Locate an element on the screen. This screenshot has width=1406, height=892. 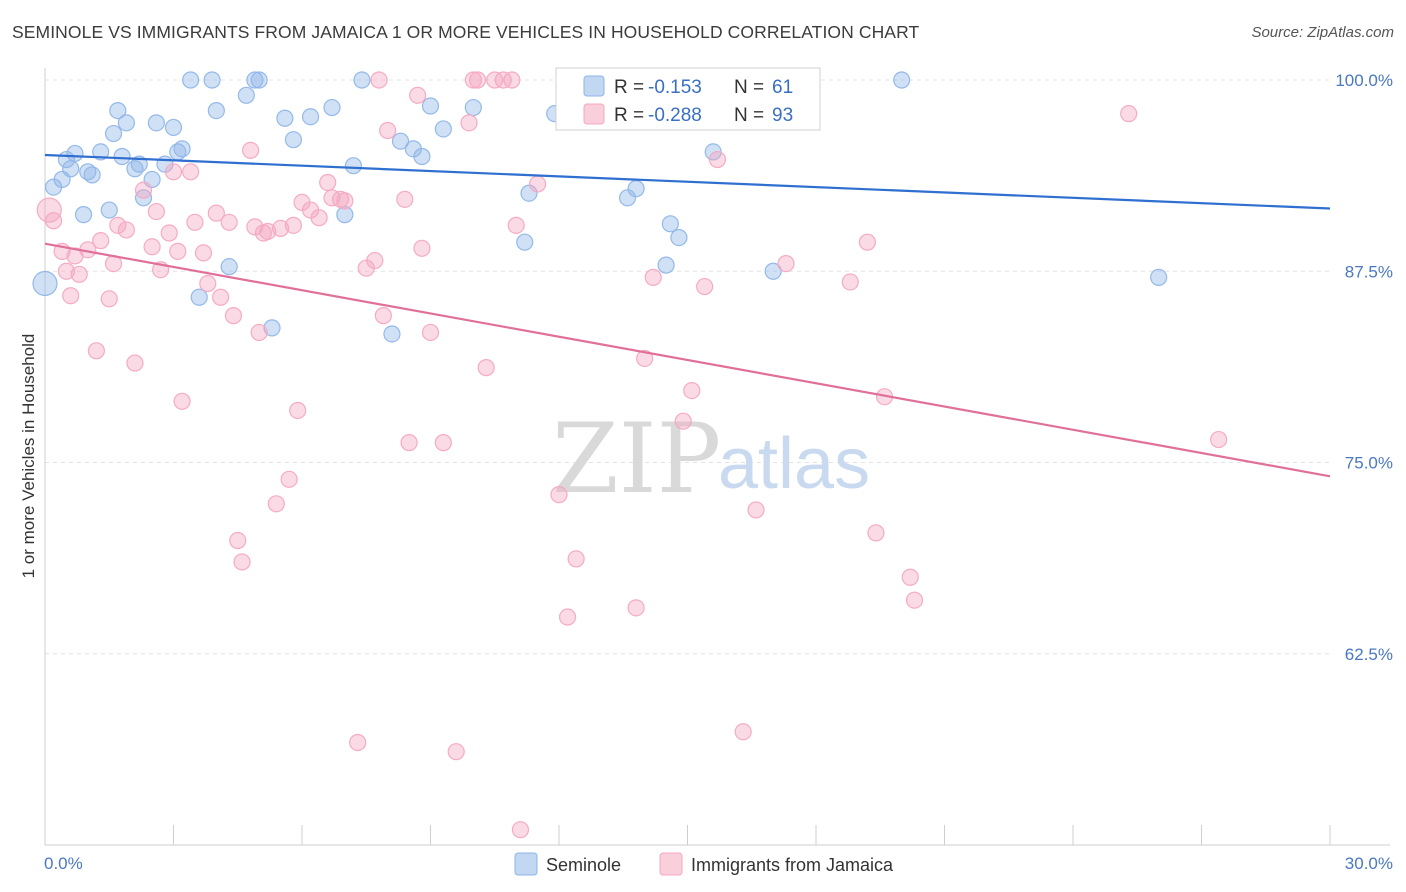
bottom-legend: Seminole Immigrants from Jamaica is located at coordinates (704, 864).